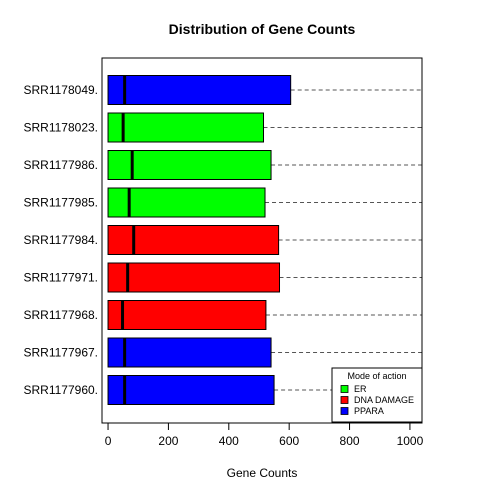 Image resolution: width=480 pixels, height=480 pixels. I want to click on y-tick-label: SRR1177960., so click(61, 390).